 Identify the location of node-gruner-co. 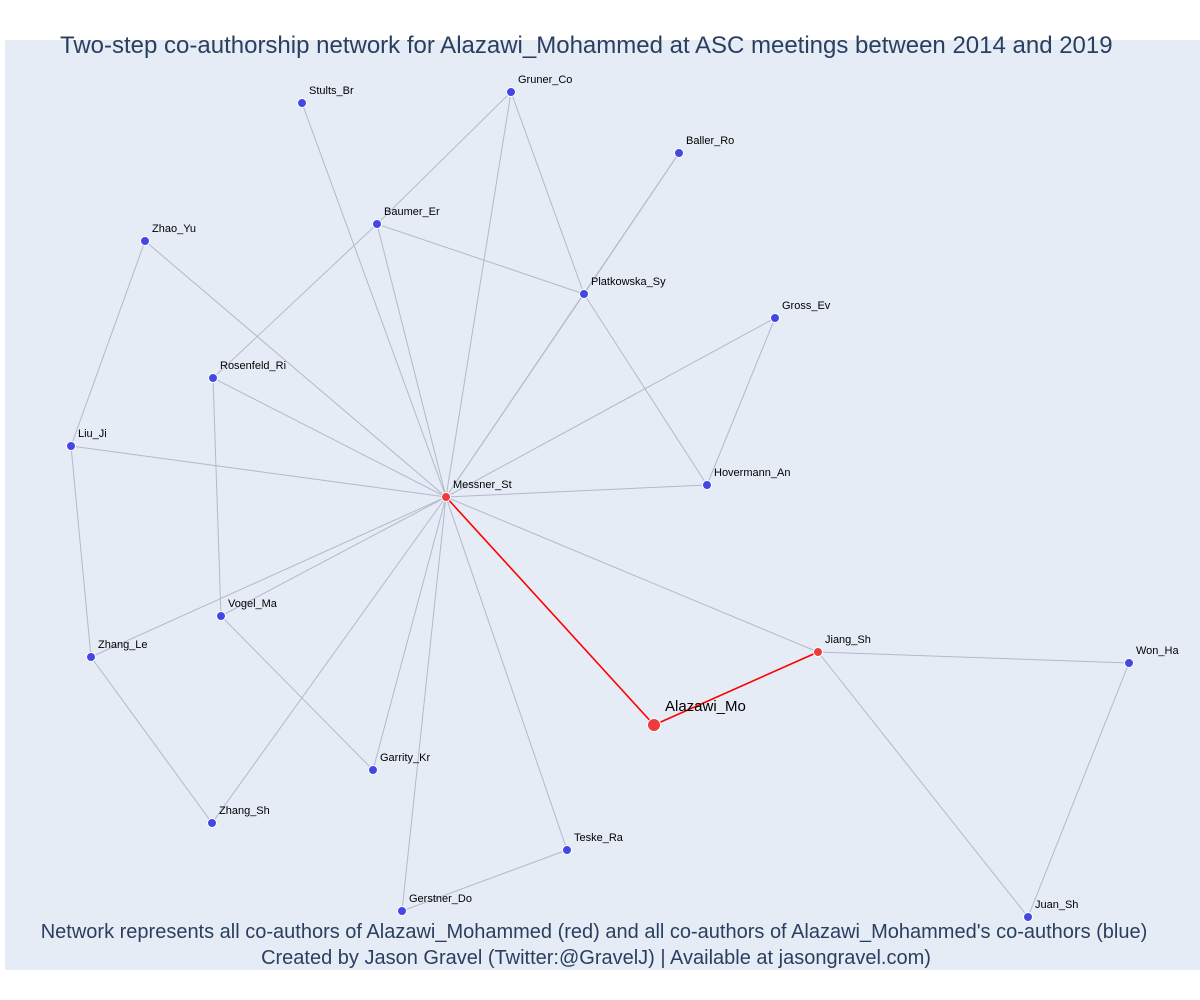
(511, 92).